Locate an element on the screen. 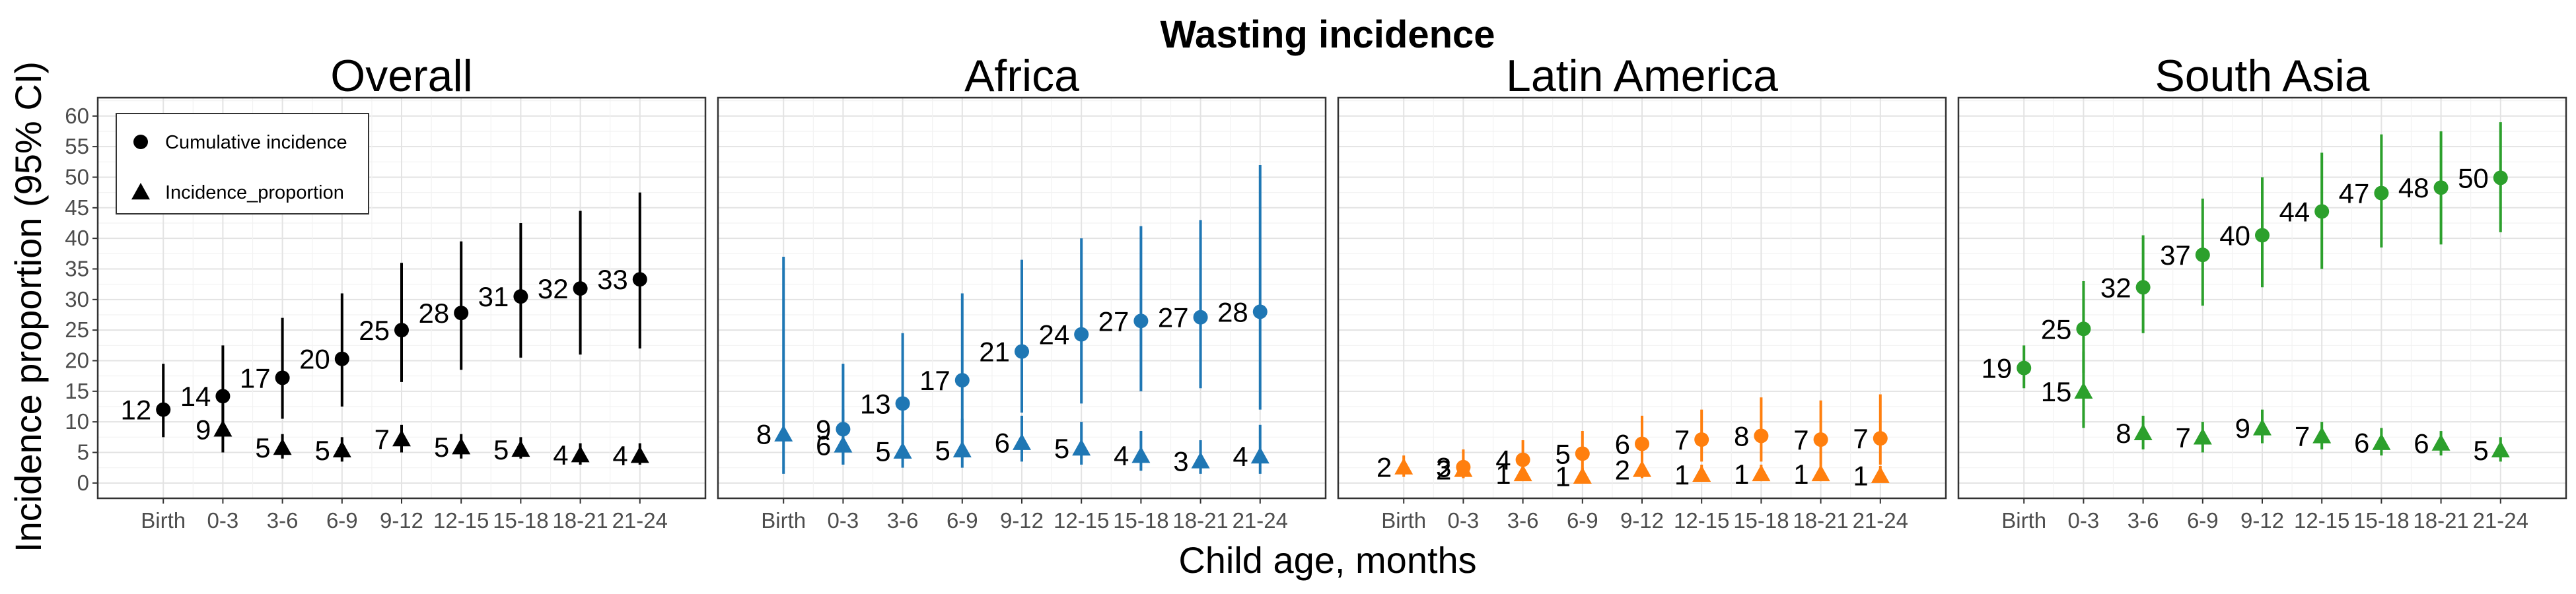 The width and height of the screenshot is (2576, 594). chart-title: Wasting incidence is located at coordinates (1328, 34).